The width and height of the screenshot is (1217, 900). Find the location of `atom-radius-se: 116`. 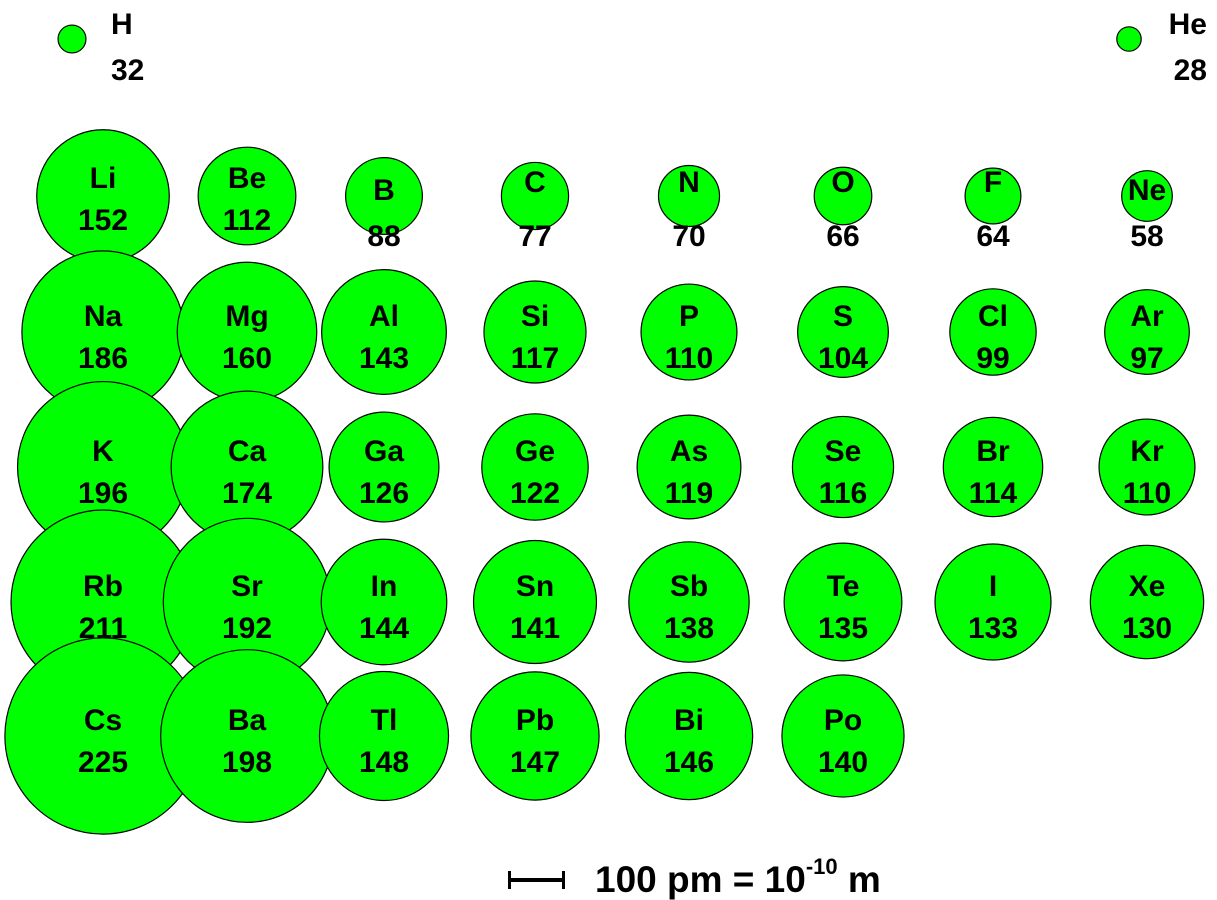

atom-radius-se: 116 is located at coordinates (843, 493).